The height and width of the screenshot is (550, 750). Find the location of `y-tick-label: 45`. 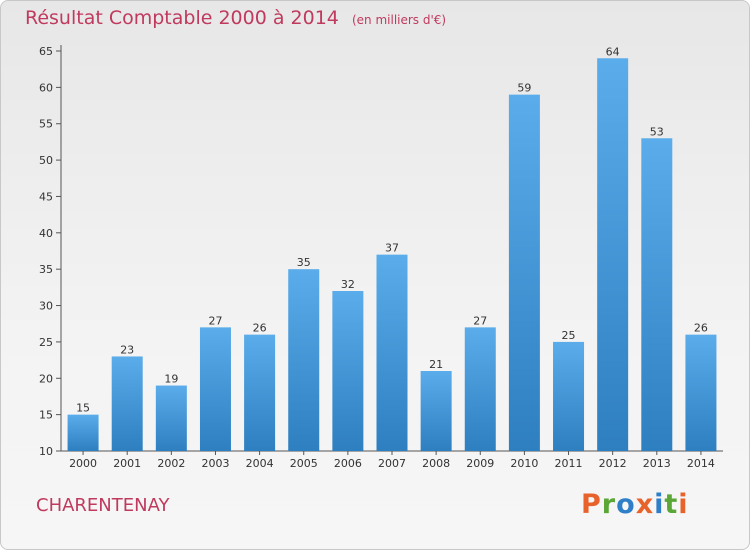

y-tick-label: 45 is located at coordinates (46, 196).